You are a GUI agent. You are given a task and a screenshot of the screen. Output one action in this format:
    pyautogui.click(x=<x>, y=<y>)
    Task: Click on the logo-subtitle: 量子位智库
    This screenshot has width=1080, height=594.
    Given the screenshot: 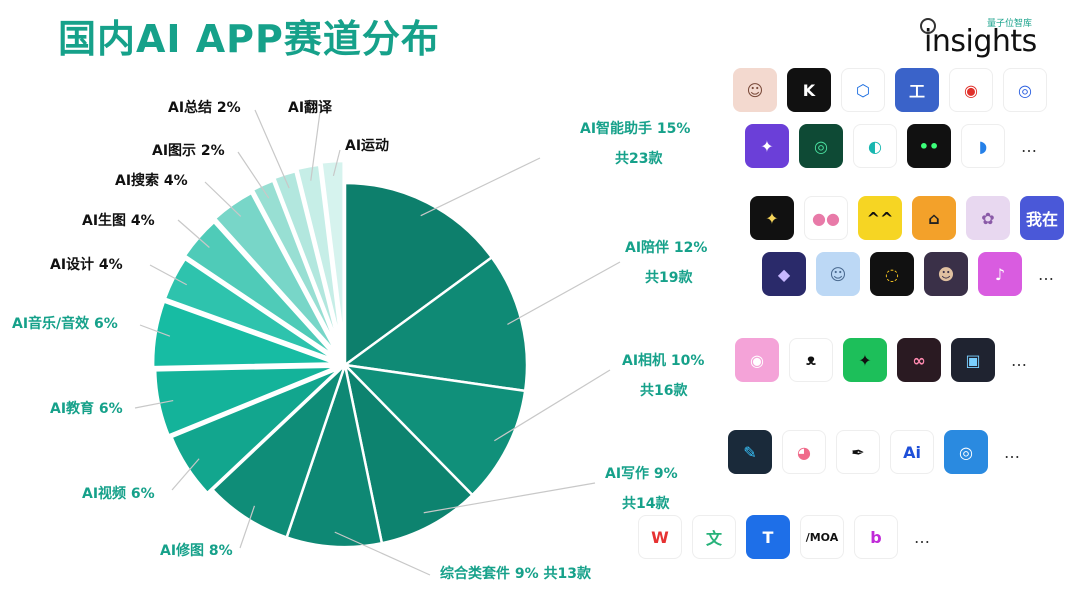 What is the action you would take?
    pyautogui.click(x=1009, y=24)
    